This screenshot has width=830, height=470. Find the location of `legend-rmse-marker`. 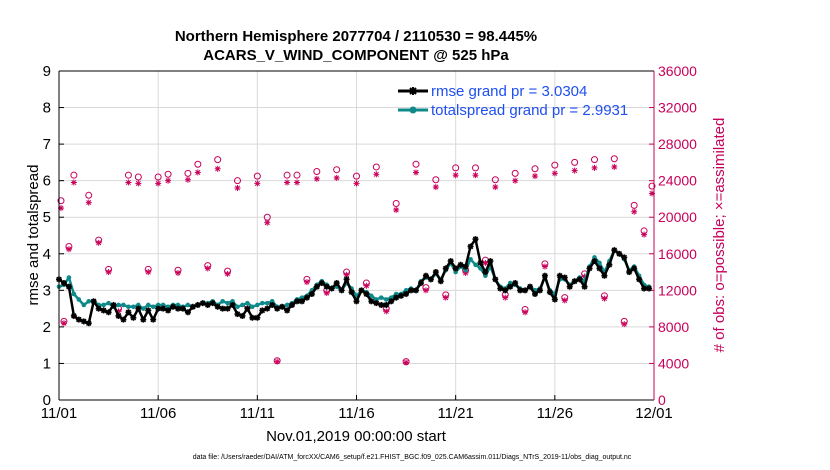

legend-rmse-marker is located at coordinates (413, 91).